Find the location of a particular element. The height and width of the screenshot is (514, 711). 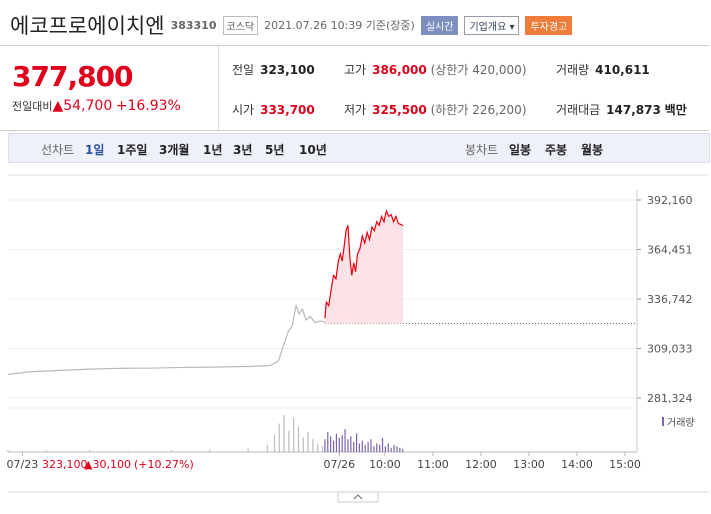

stat: 거래량 410,611 is located at coordinates (603, 69).